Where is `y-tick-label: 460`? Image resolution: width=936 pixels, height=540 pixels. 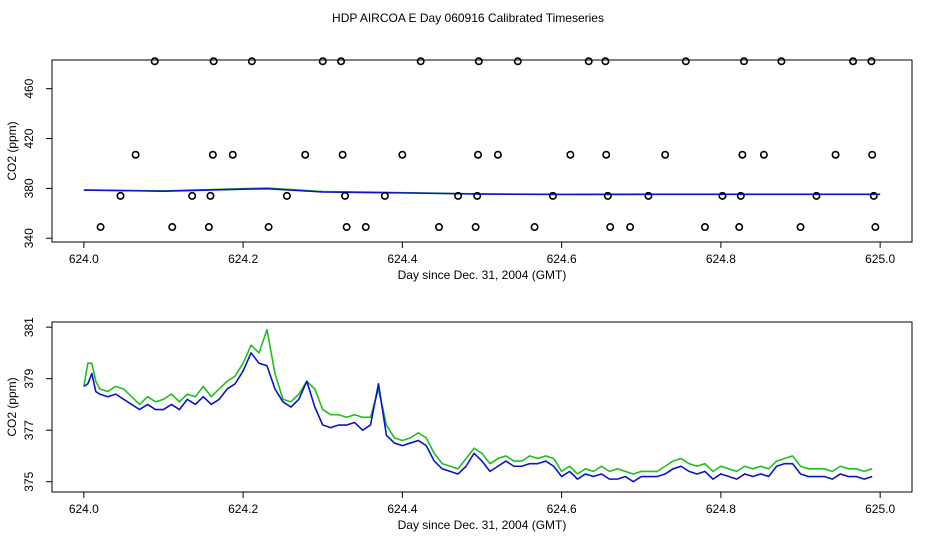
y-tick-label: 460 is located at coordinates (29, 88).